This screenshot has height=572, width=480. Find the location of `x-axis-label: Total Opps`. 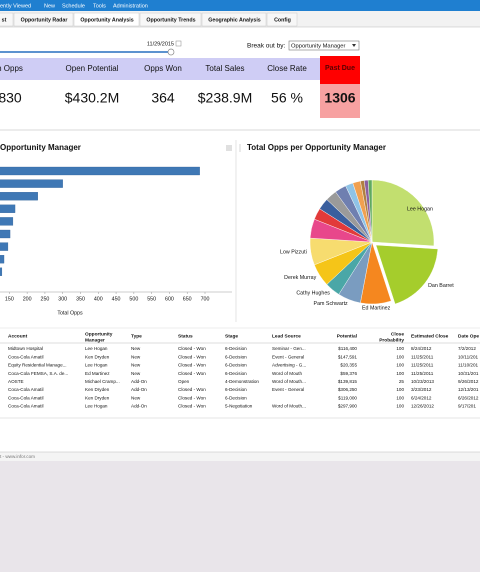

x-axis-label: Total Opps is located at coordinates (70, 313).